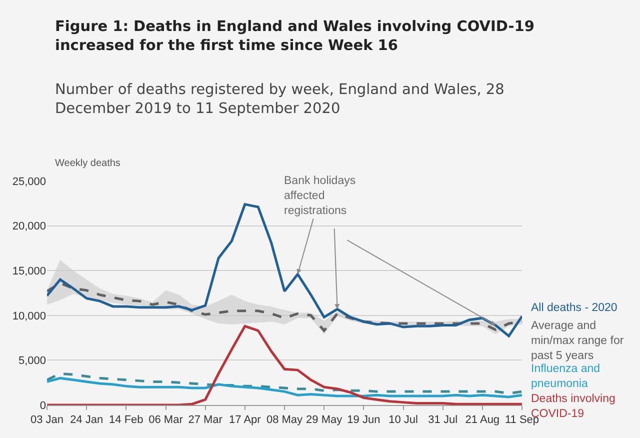 This screenshot has width=640, height=438. Describe the element at coordinates (87, 163) in the screenshot. I see `y-axis-title: Weekly deaths` at that location.